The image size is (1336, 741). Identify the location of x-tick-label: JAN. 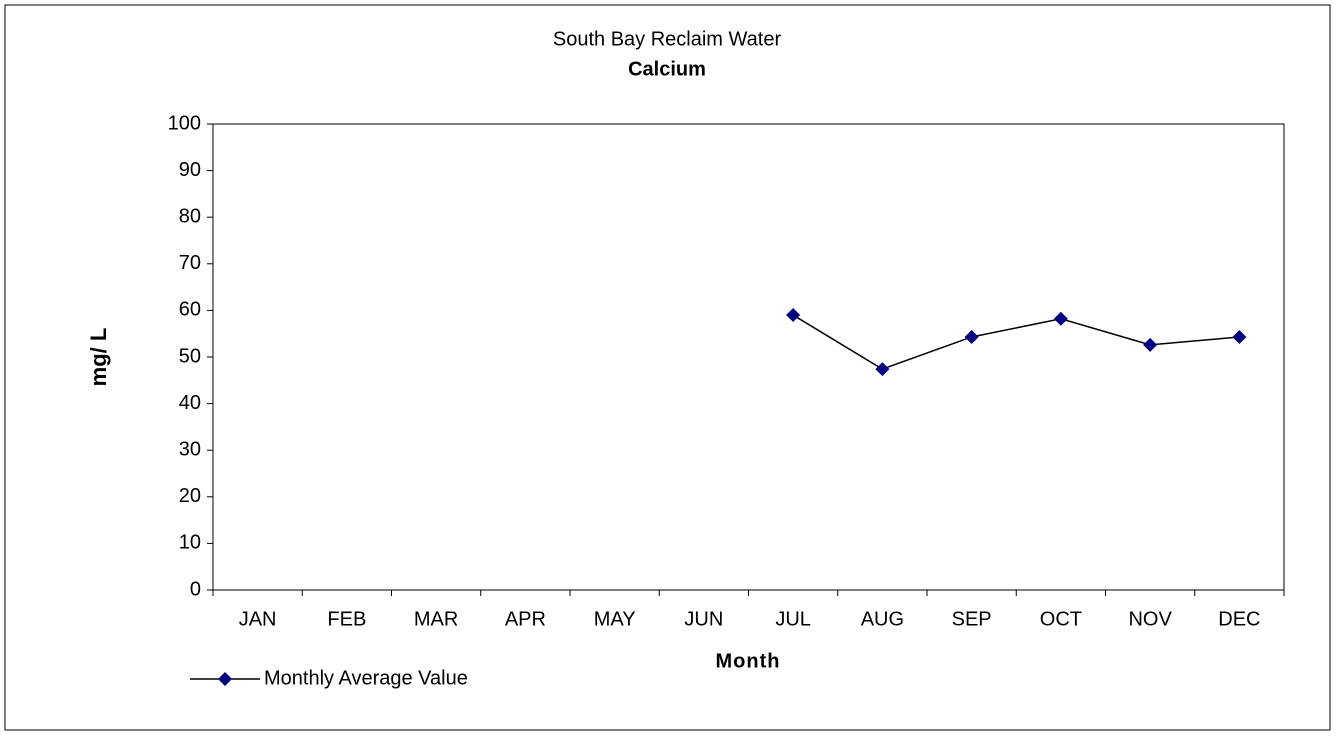
(258, 619).